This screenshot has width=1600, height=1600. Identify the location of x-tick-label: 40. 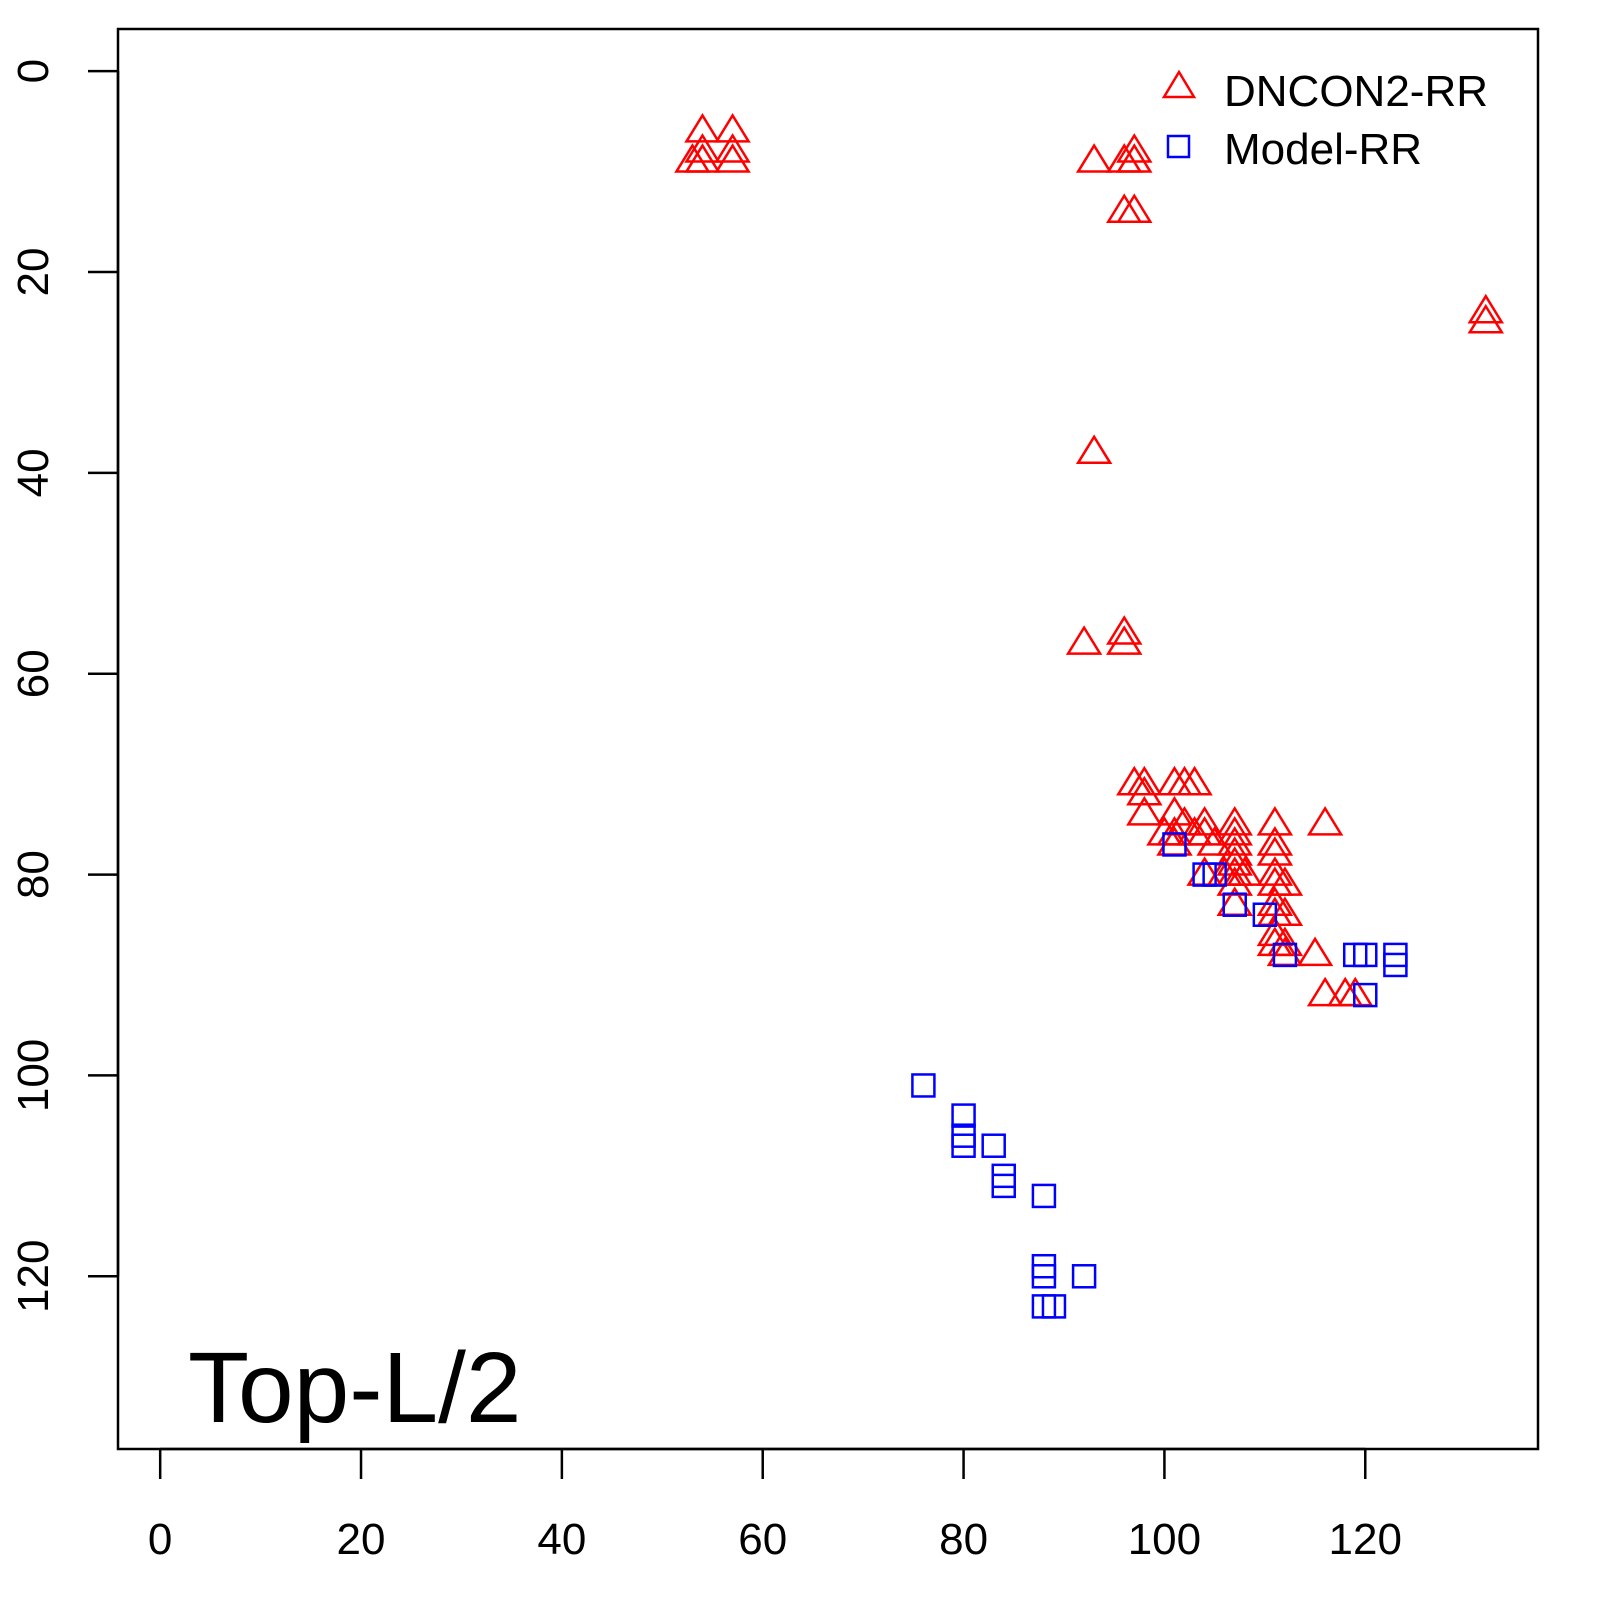
(561, 1539).